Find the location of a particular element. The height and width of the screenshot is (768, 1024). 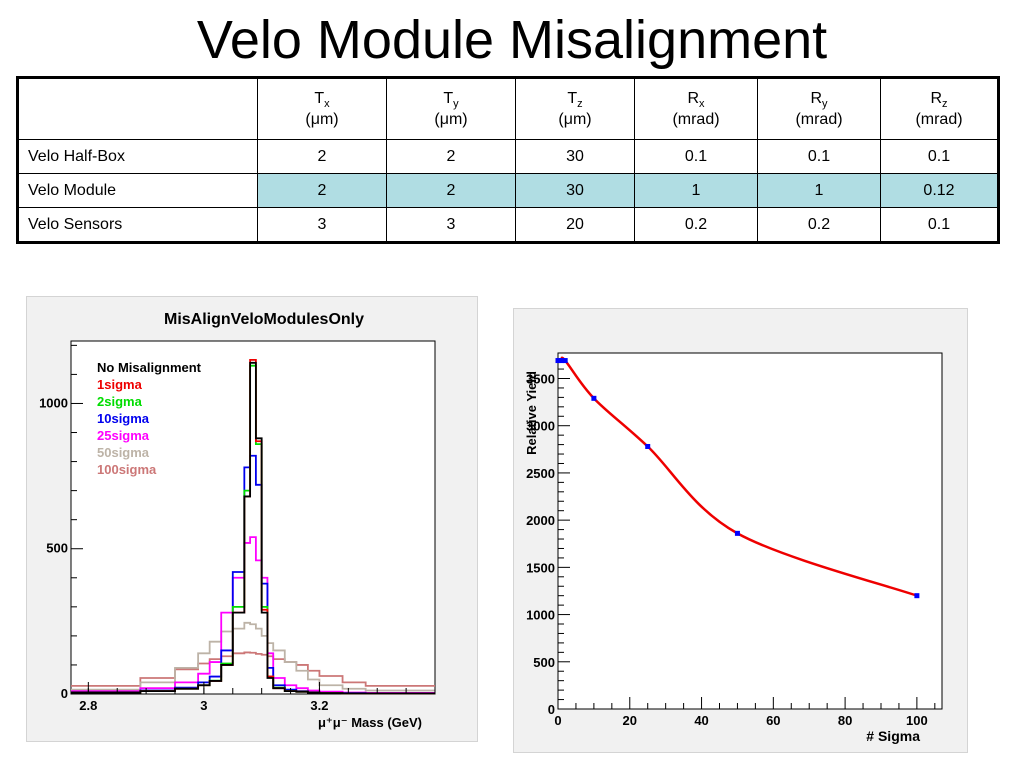

y-axis-label: Relative Yield is located at coordinates (531, 413).